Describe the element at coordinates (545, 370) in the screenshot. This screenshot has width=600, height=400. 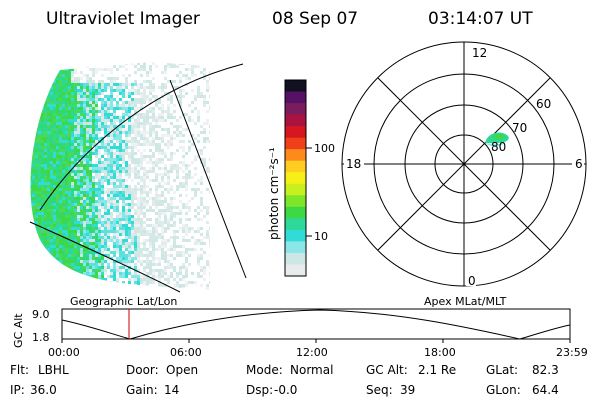
I see `info-glat-value: 82.3` at that location.